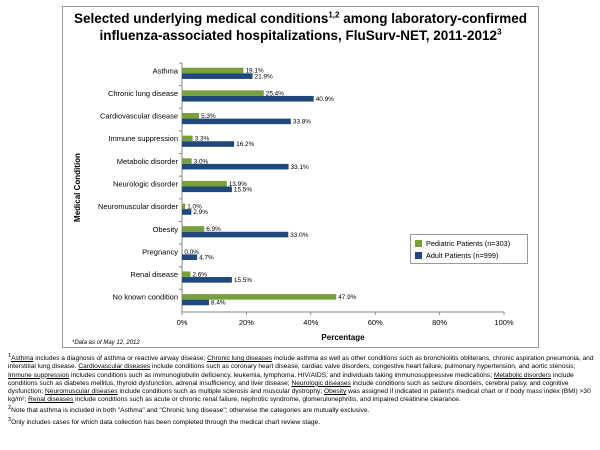  What do you see at coordinates (321, 383) in the screenshot?
I see `footnote-term: Neurologic diseases` at bounding box center [321, 383].